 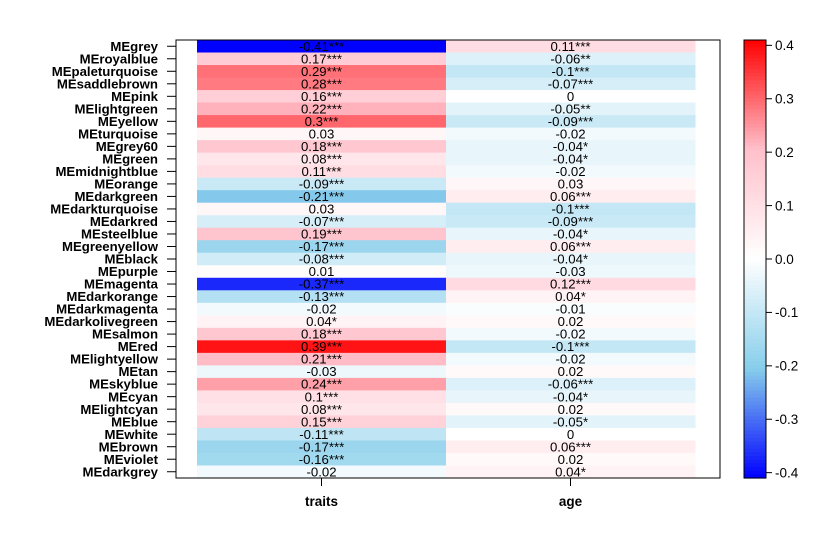 I want to click on cell-label-MEdarkorange-traits: -0.13***, so click(x=321, y=296).